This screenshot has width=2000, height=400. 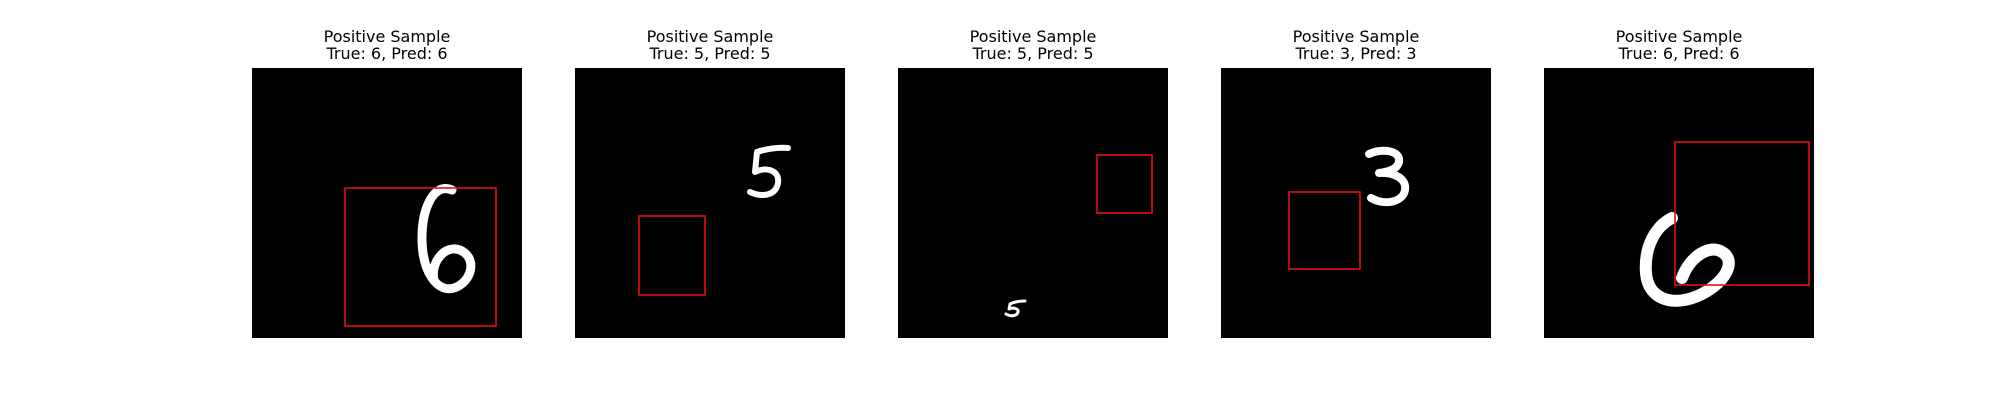 I want to click on sample-panel-4: Positive Sample True: 3, Pred: 3, so click(x=1356, y=200).